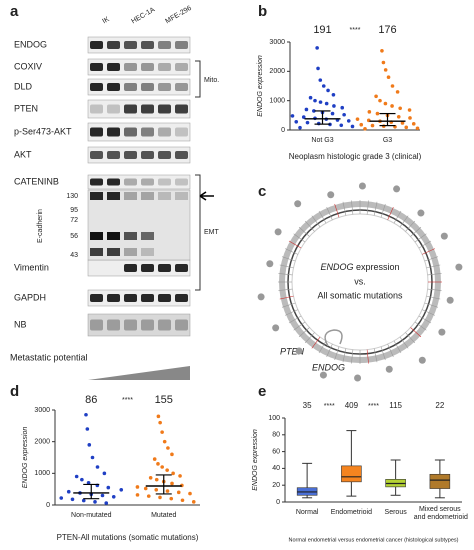 The image size is (474, 550). I want to click on panel-label: c, so click(262, 191).